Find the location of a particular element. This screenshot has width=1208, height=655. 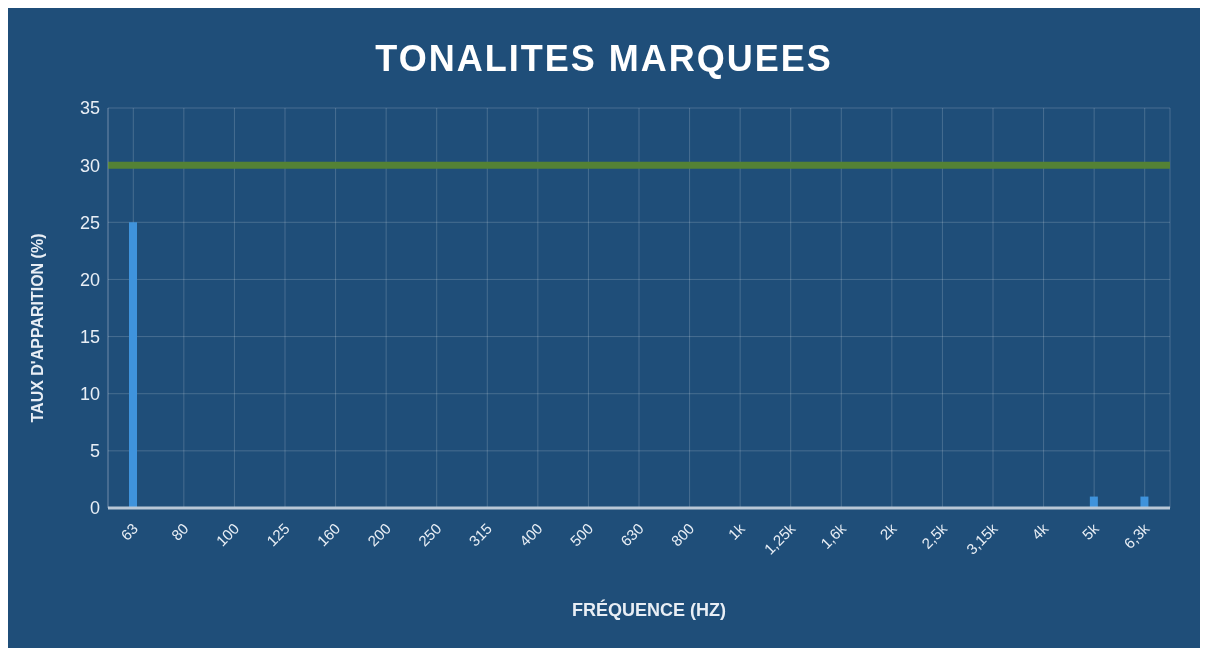

y-tick-label: 5 is located at coordinates (94, 451).